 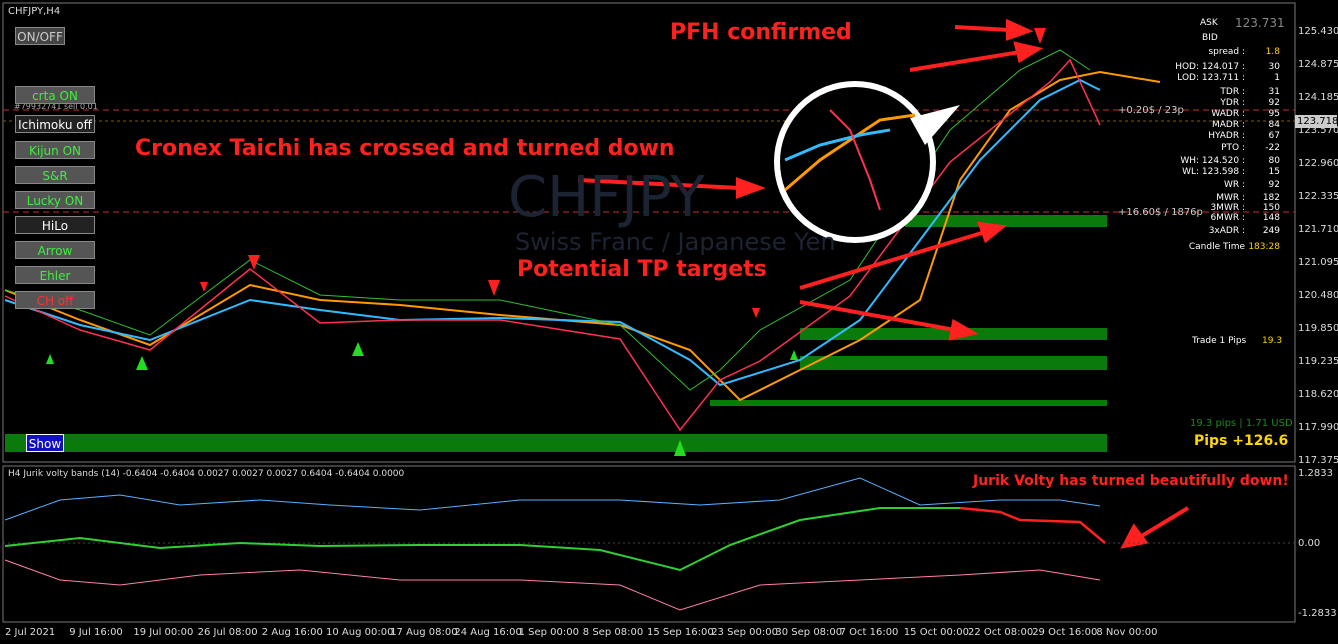 What do you see at coordinates (96, 632) in the screenshot?
I see `time-axis-label: 9 Jul 16:00` at bounding box center [96, 632].